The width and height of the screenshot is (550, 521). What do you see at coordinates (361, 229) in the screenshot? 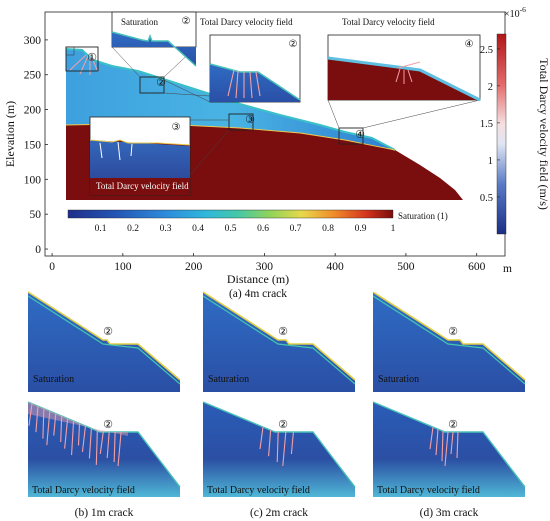
I see `saturation-tick-label: 0.9` at bounding box center [361, 229].